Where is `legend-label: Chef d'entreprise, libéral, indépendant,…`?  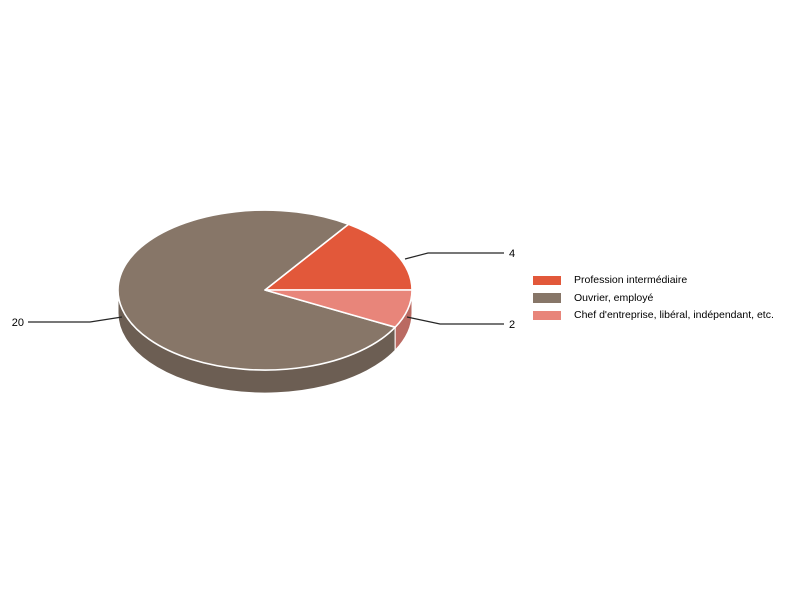 legend-label: Chef d'entreprise, libéral, indépendant,… is located at coordinates (674, 315).